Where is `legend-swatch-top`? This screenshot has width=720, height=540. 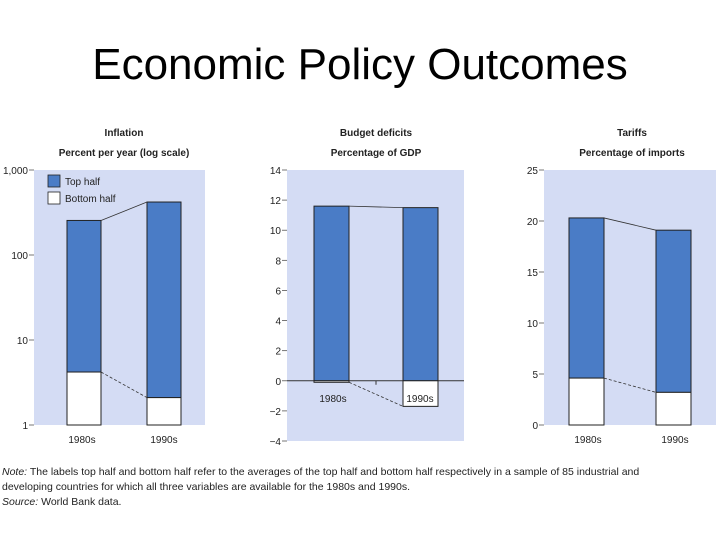
legend-swatch-top is located at coordinates (54, 181).